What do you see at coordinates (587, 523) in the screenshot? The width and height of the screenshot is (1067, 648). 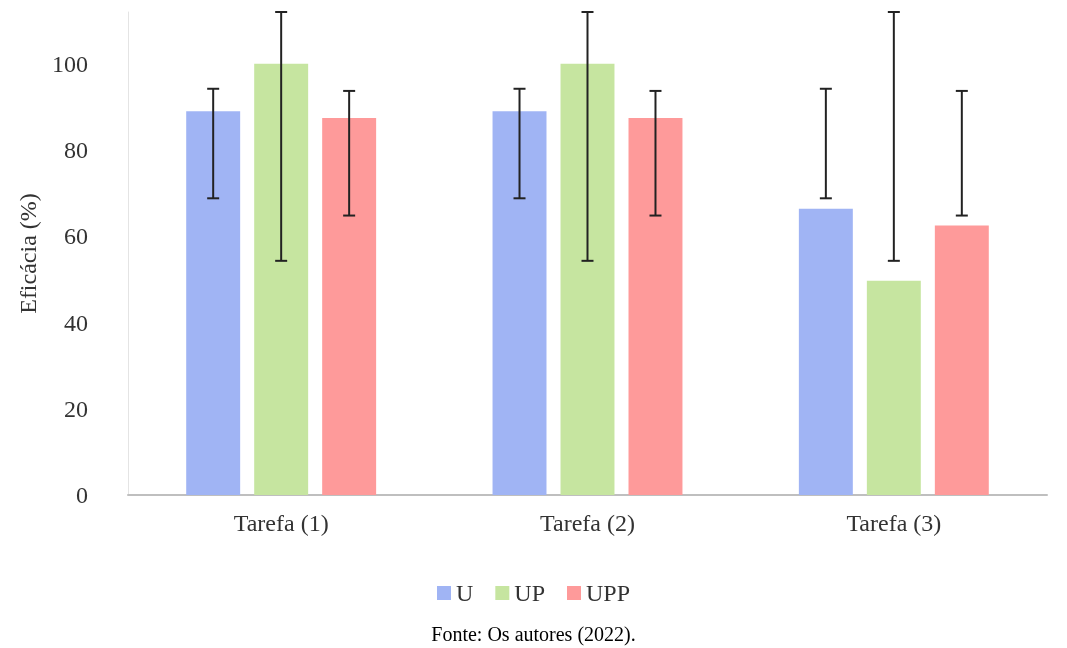 I see `x-tick-label: Tarefa (2)` at bounding box center [587, 523].